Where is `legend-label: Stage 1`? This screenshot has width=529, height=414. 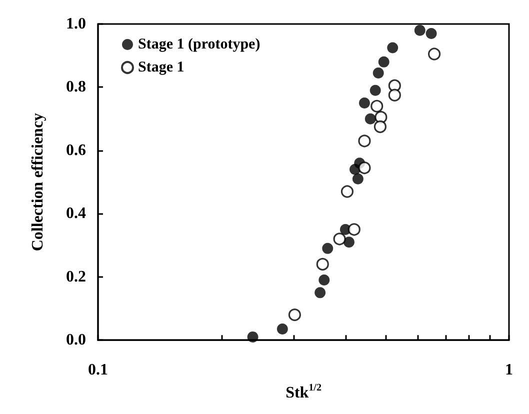
legend-label: Stage 1 is located at coordinates (161, 68).